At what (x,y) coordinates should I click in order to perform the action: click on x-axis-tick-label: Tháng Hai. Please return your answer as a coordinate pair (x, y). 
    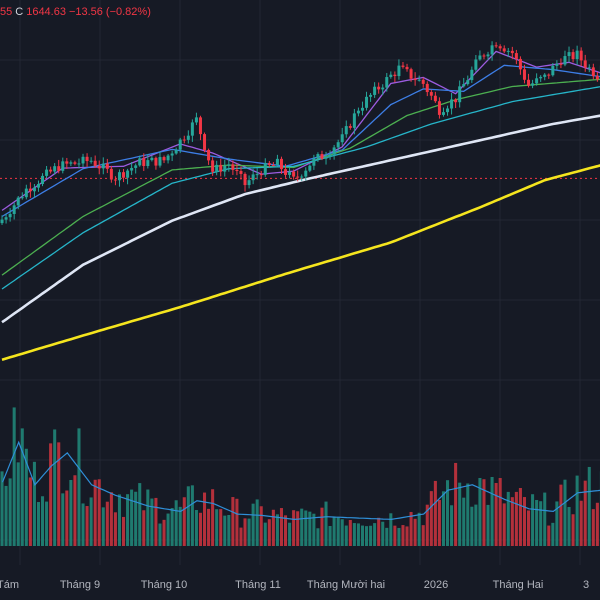
    Looking at the image, I should click on (518, 585).